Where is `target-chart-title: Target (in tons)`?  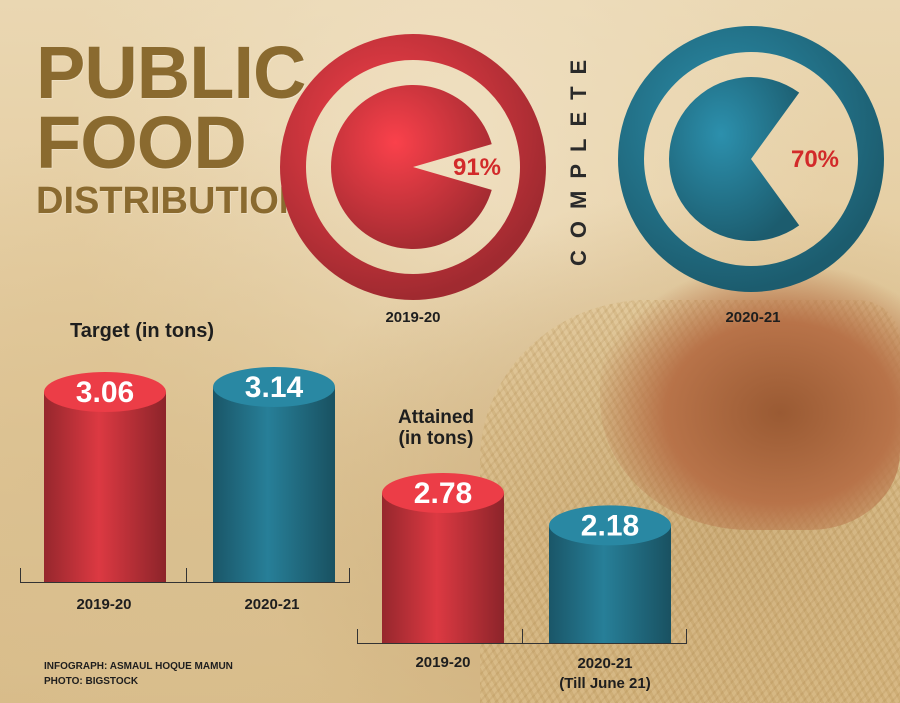 target-chart-title: Target (in tons) is located at coordinates (142, 331).